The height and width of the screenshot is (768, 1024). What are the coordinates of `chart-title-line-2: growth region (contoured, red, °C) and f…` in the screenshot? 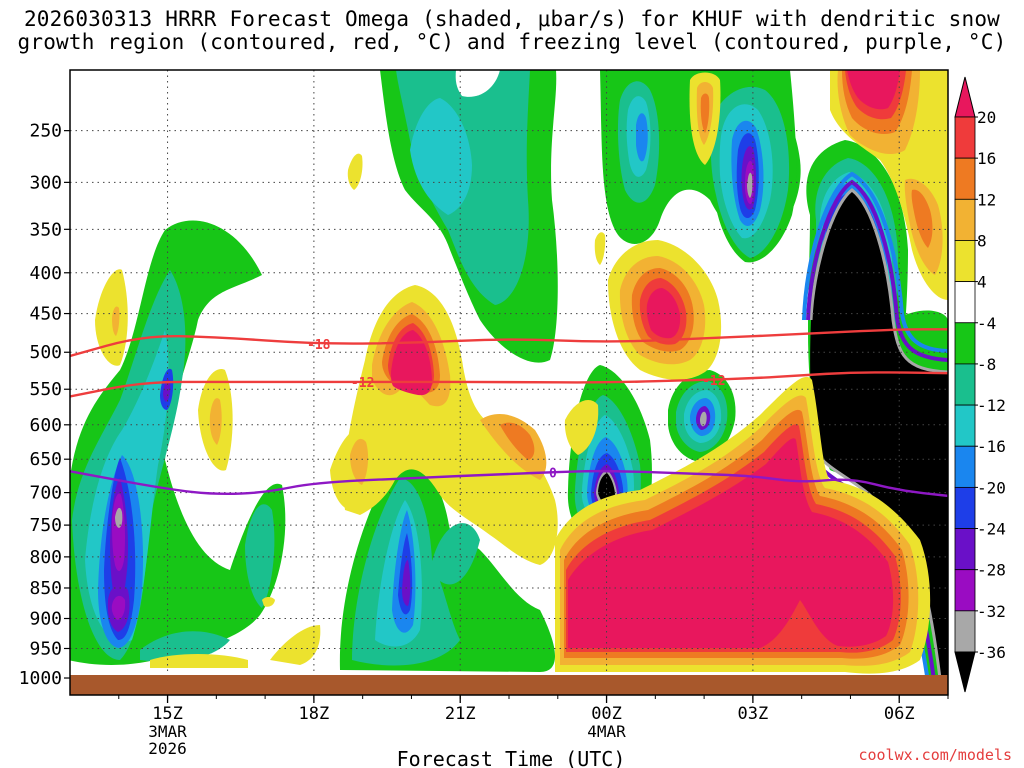 It's located at (512, 42).